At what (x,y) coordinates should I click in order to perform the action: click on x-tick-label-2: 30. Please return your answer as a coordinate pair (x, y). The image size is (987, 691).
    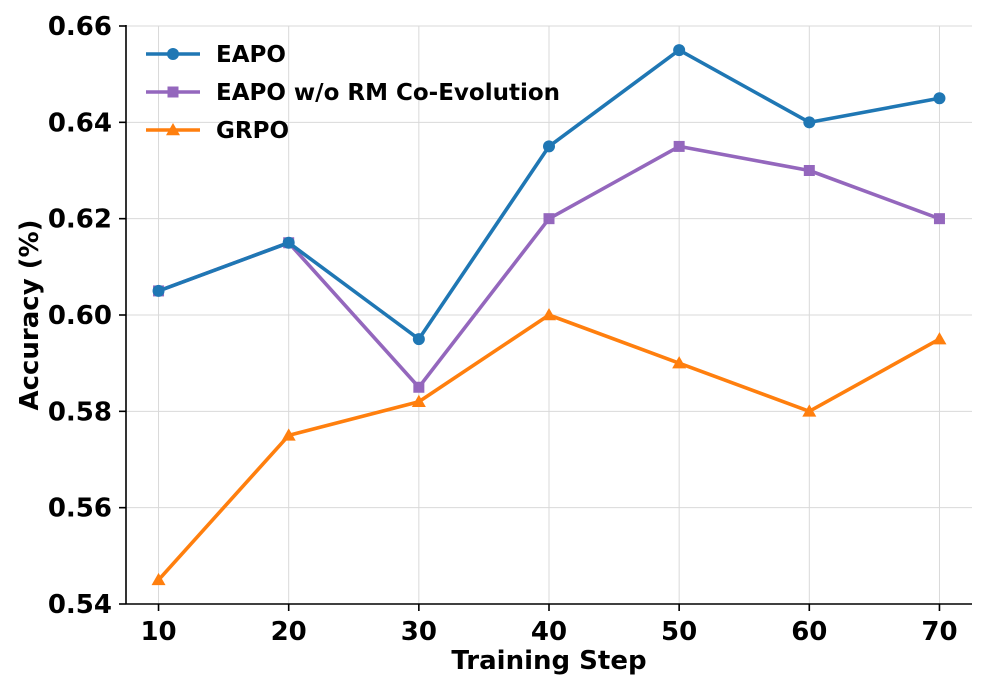
    Looking at the image, I should click on (419, 632).